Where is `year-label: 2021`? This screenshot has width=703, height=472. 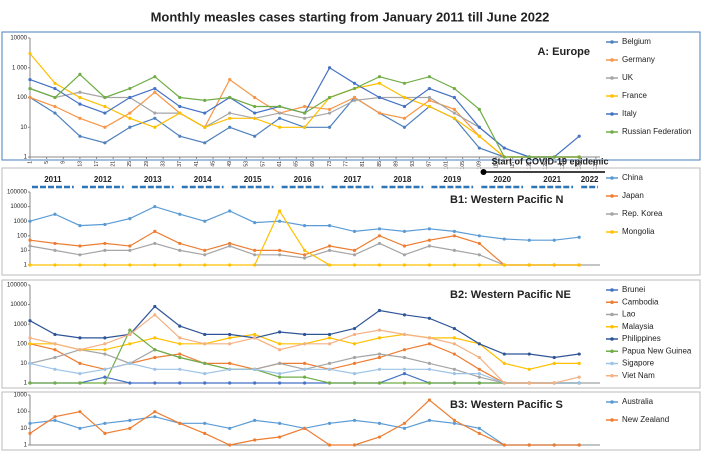 year-label: 2021 is located at coordinates (552, 179).